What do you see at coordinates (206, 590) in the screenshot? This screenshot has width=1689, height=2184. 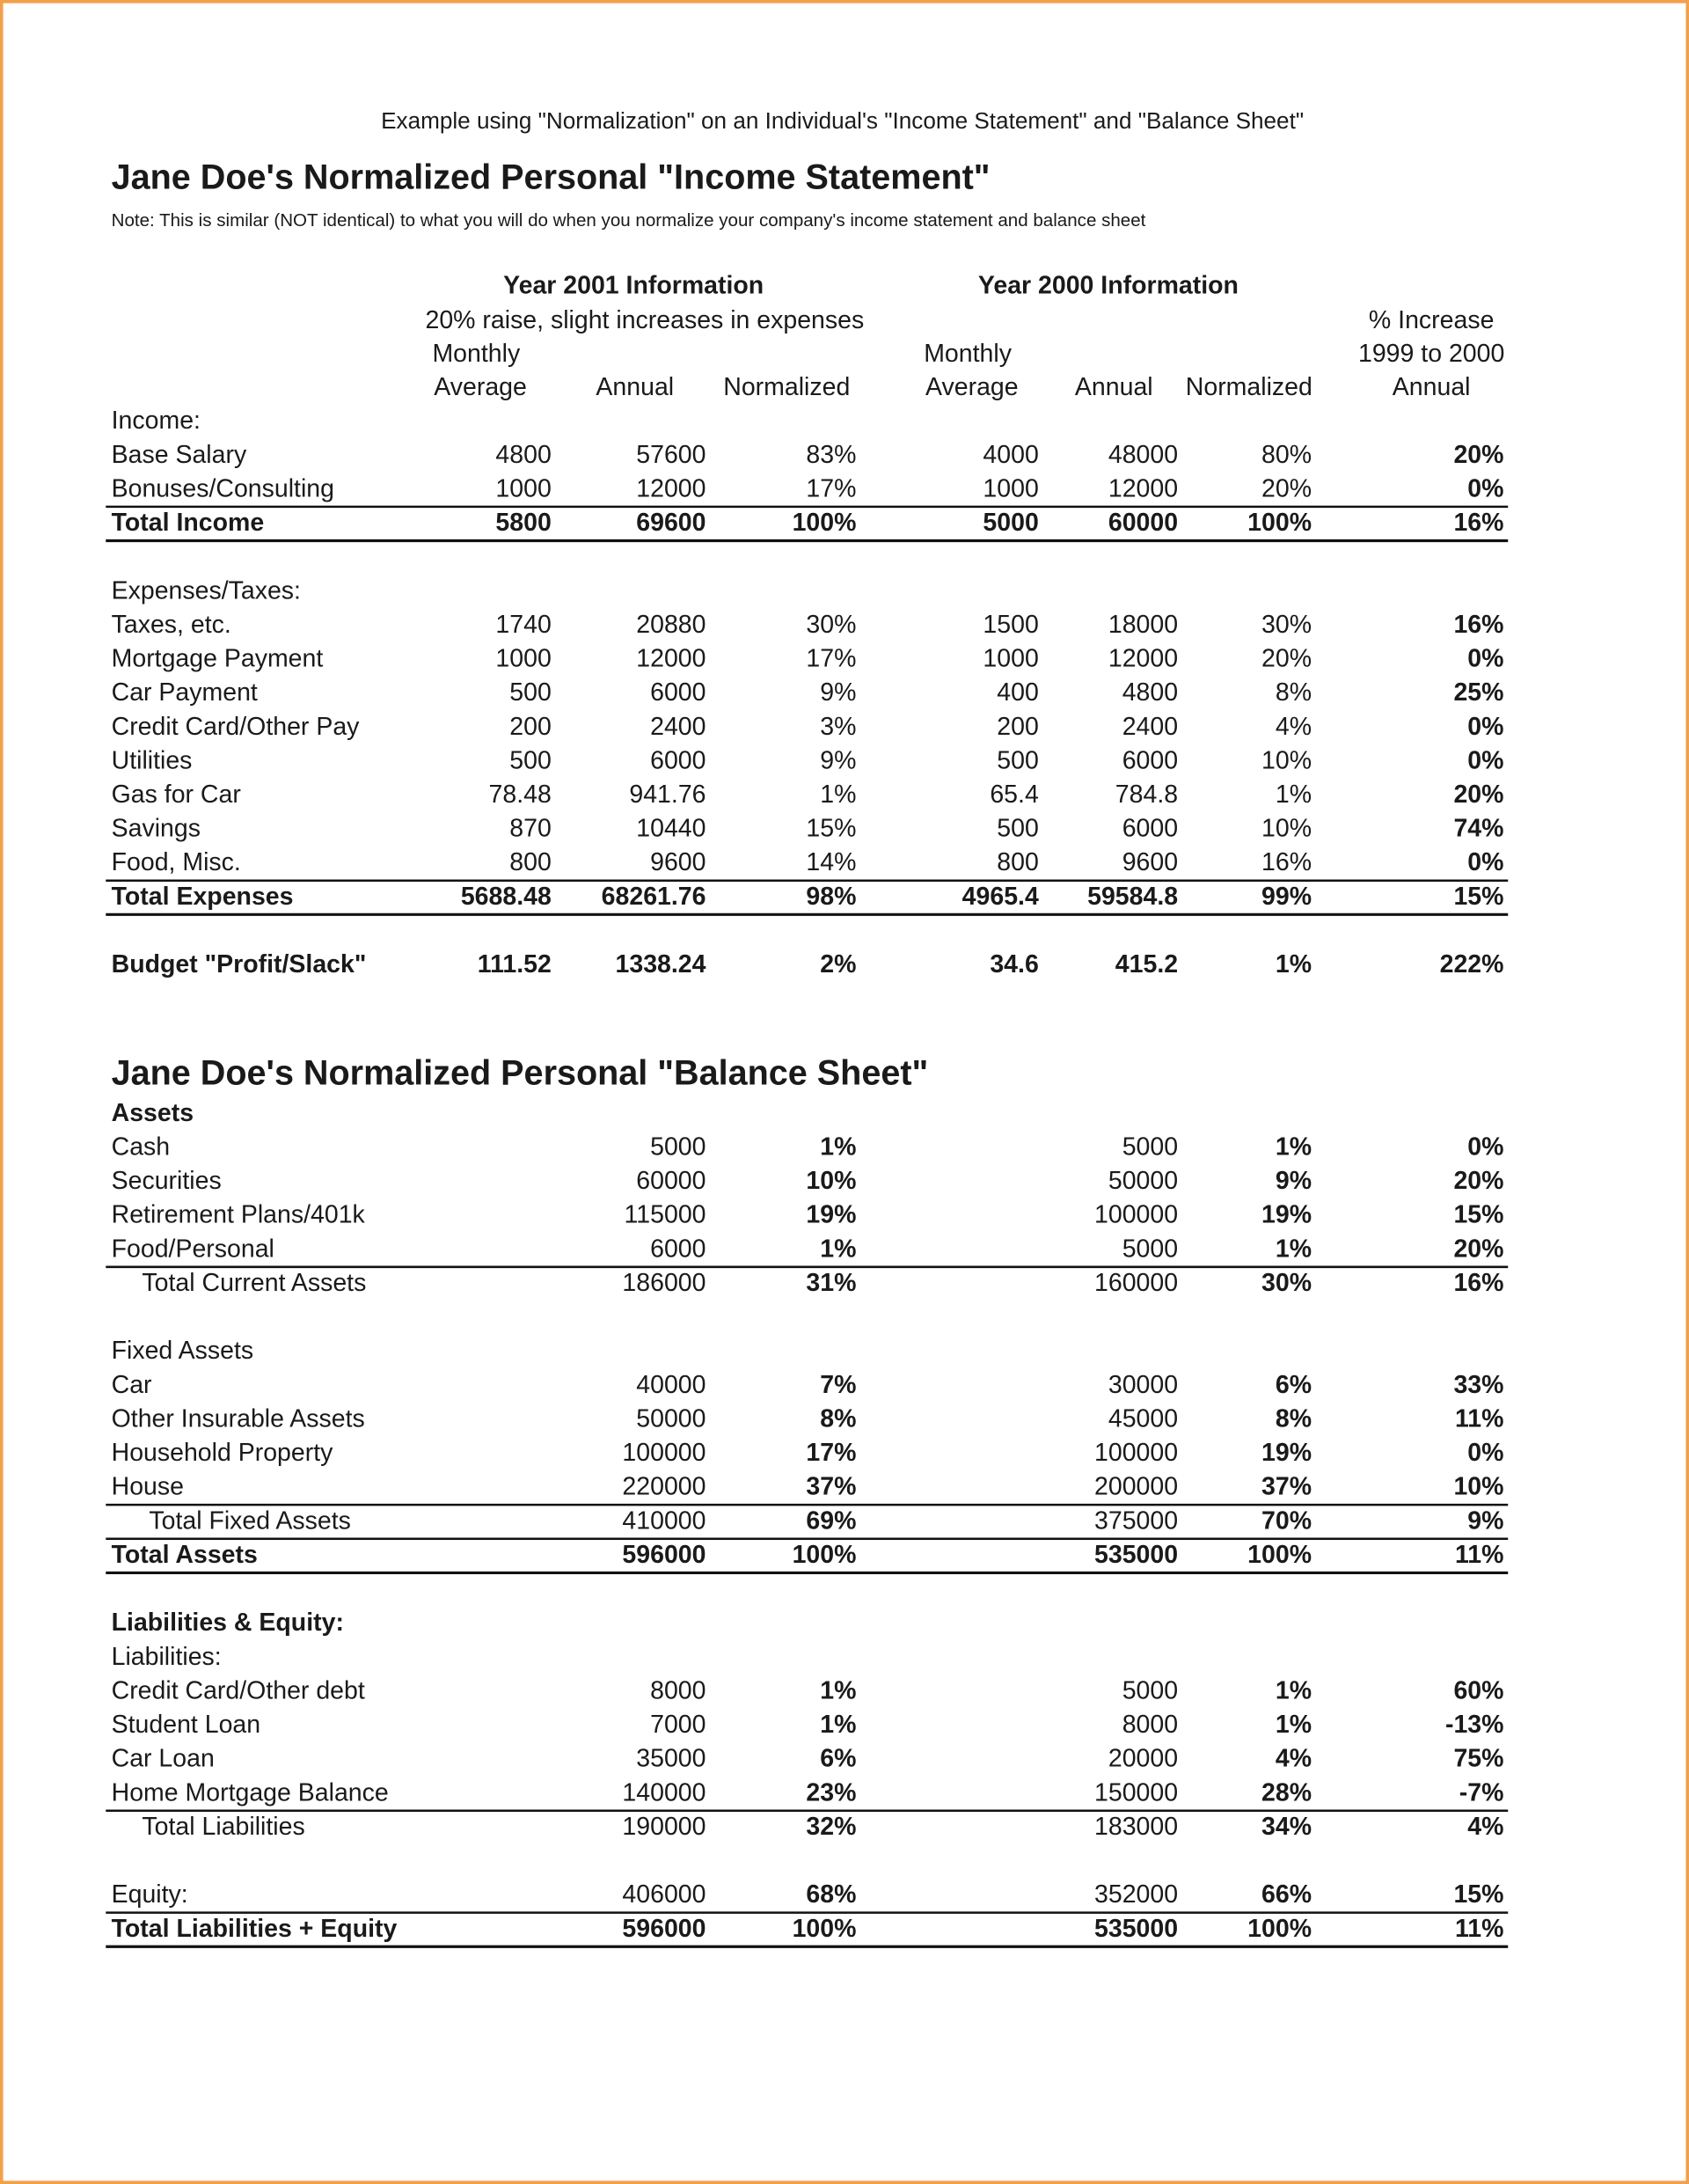 I see `row-label: Expenses/Taxes:` at bounding box center [206, 590].